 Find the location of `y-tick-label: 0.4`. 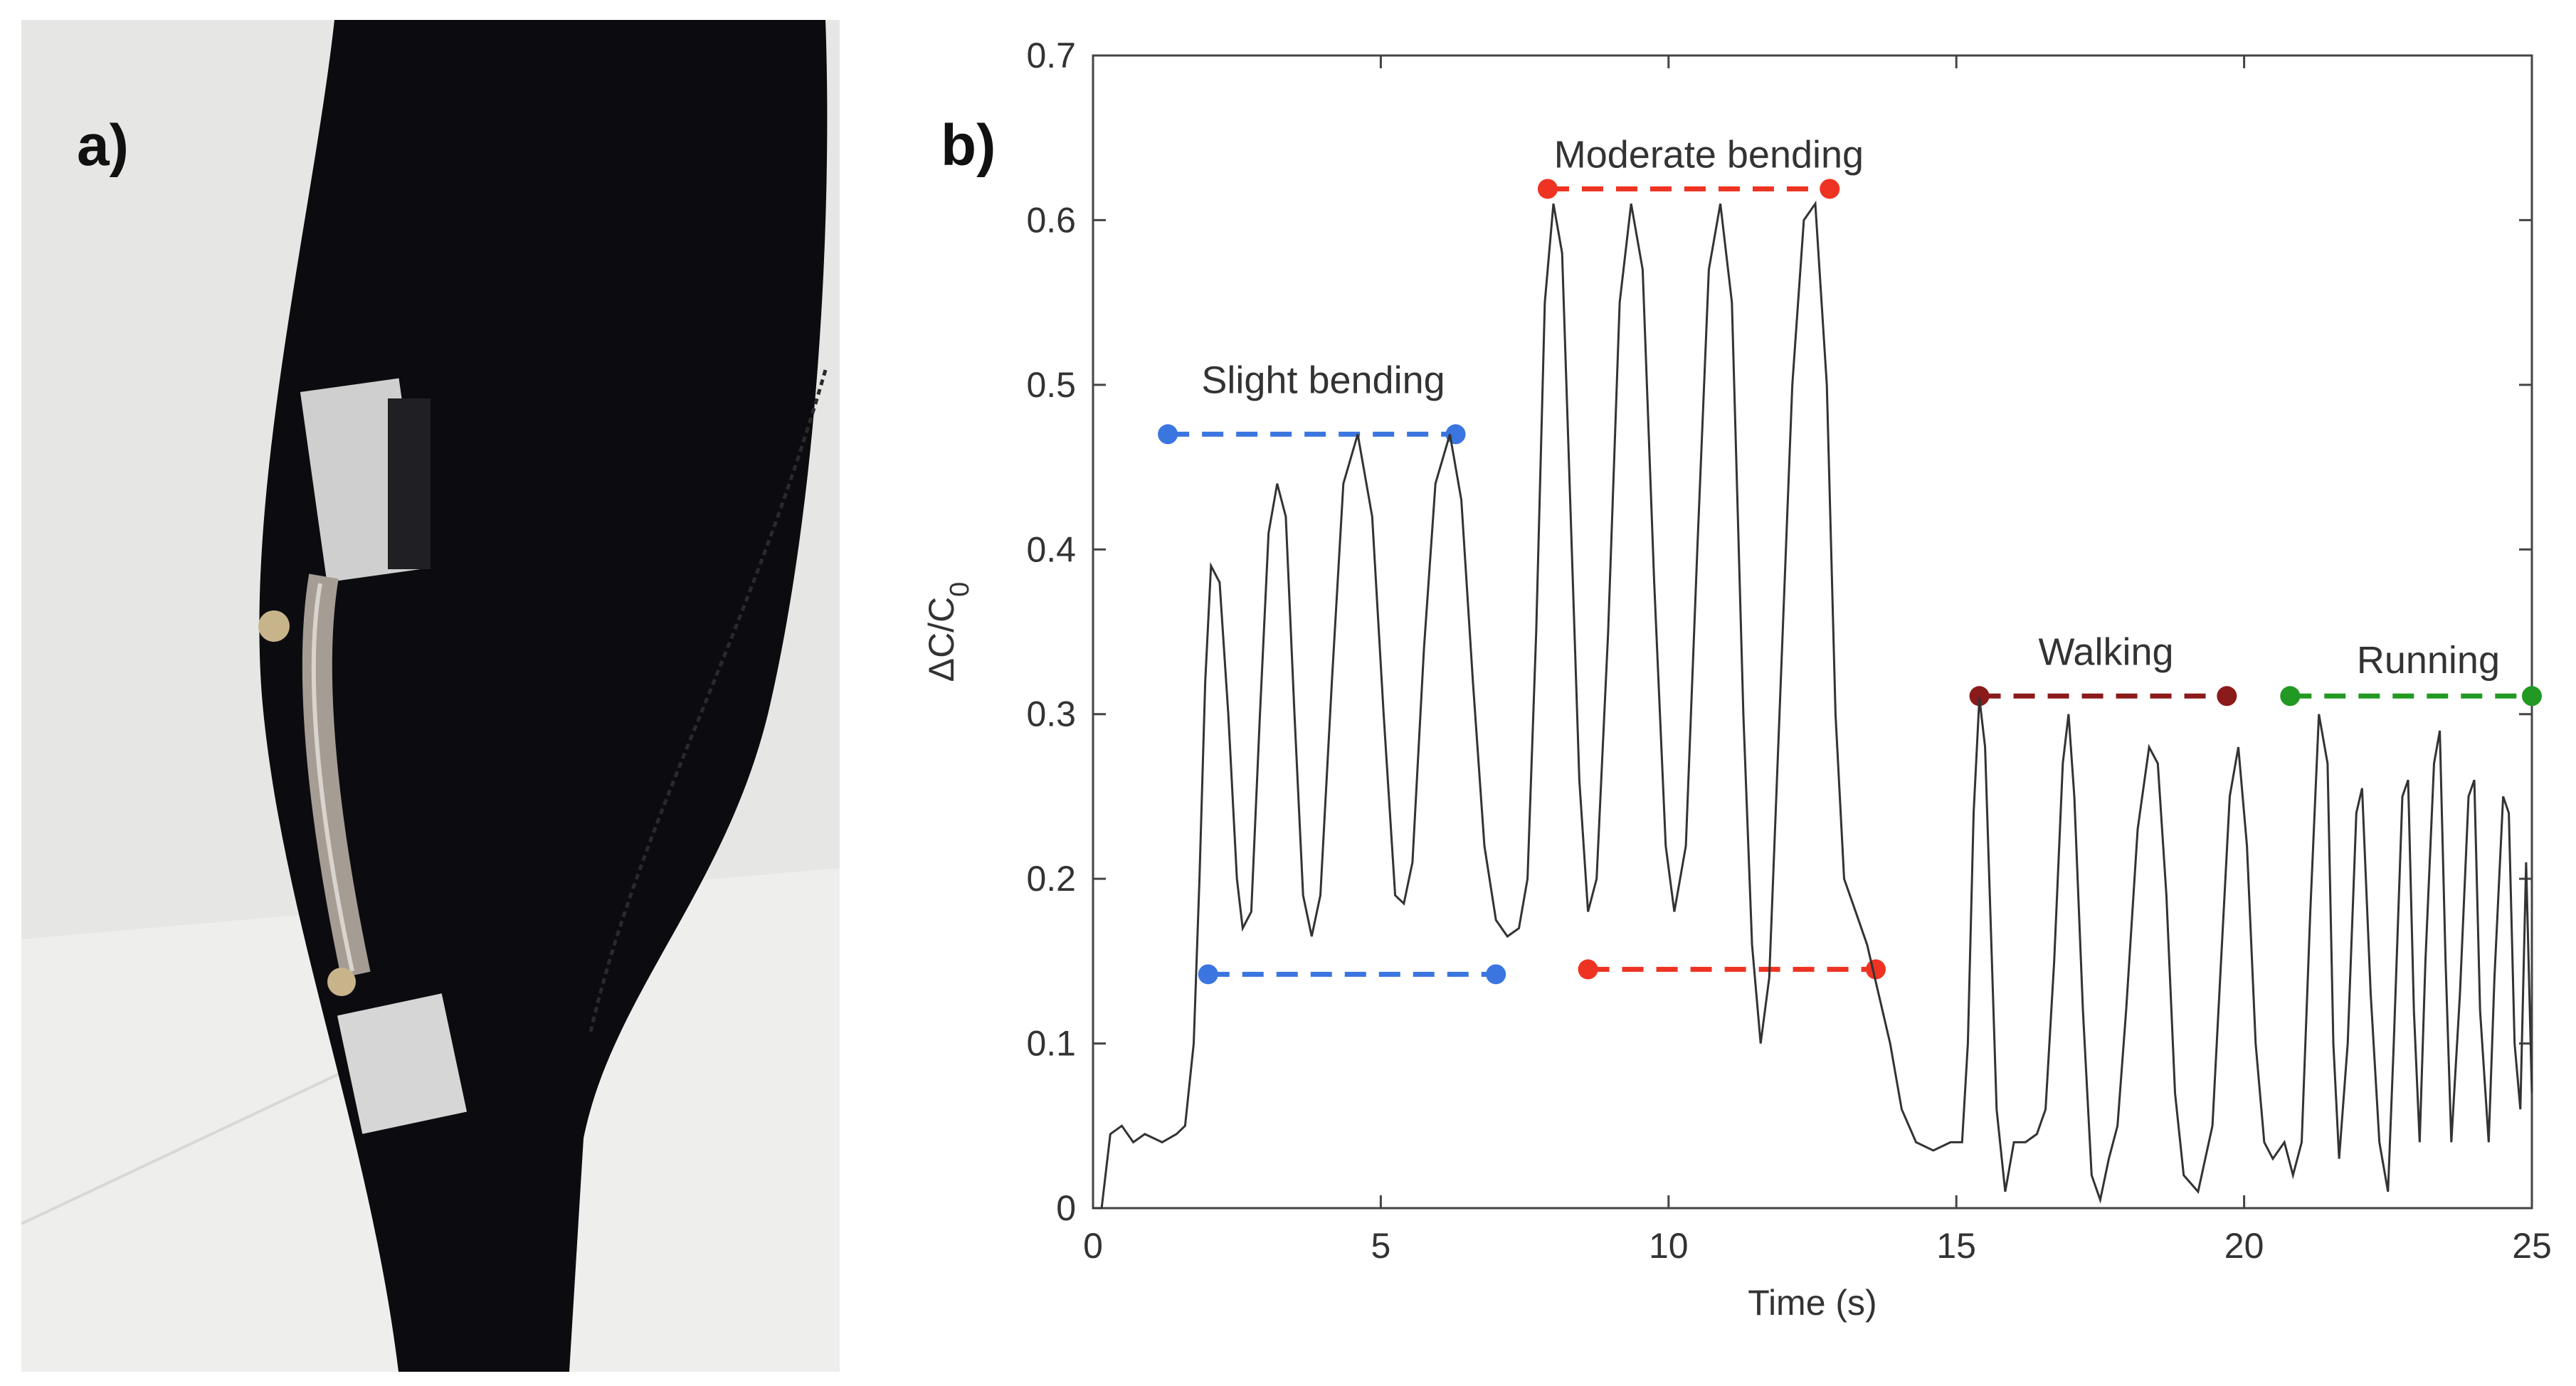

y-tick-label: 0.4 is located at coordinates (1051, 549).